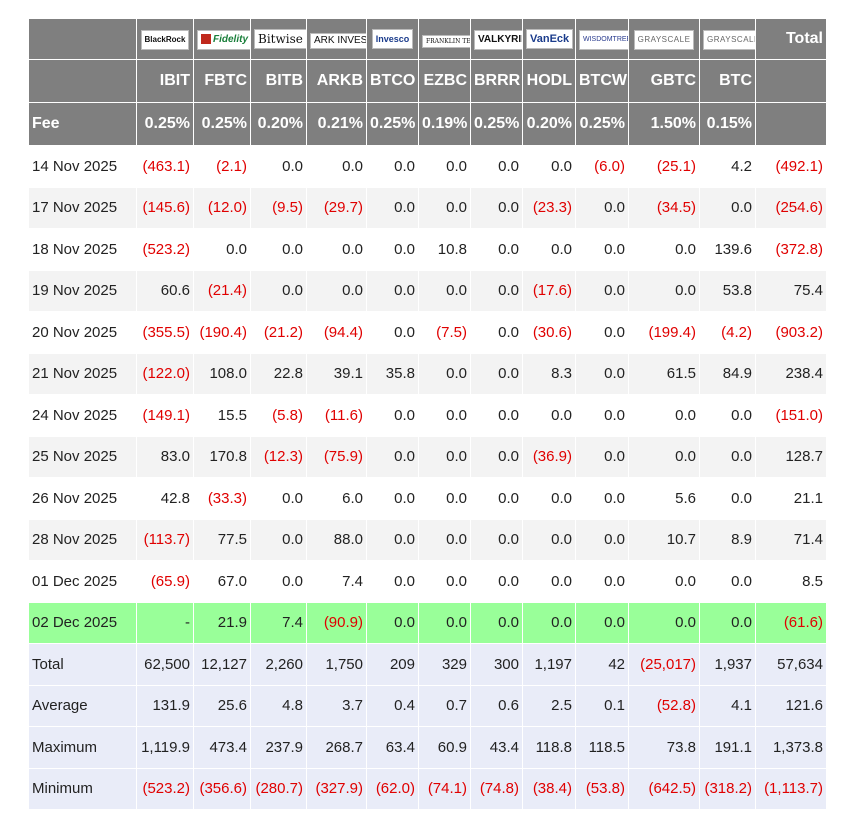  What do you see at coordinates (664, 373) in the screenshot?
I see `flow-cell: 61.5` at bounding box center [664, 373].